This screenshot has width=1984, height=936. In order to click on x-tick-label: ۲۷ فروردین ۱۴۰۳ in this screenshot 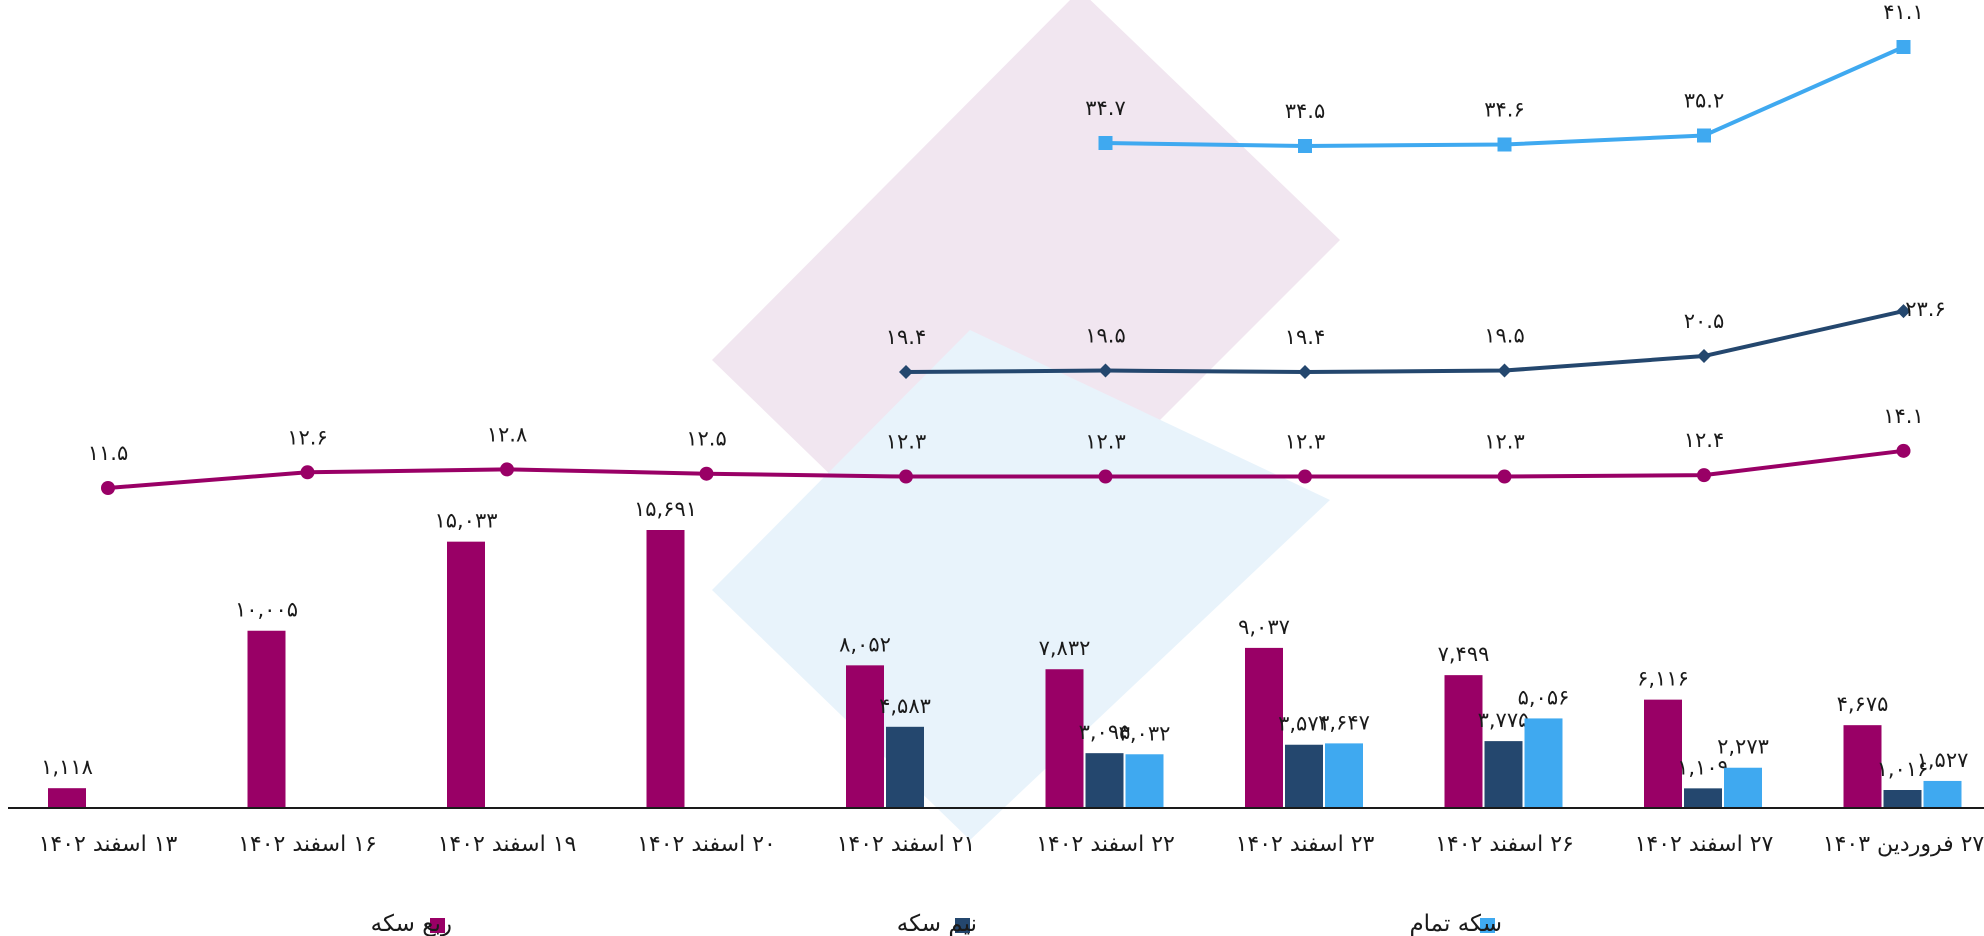, I will do `click(1903, 844)`.